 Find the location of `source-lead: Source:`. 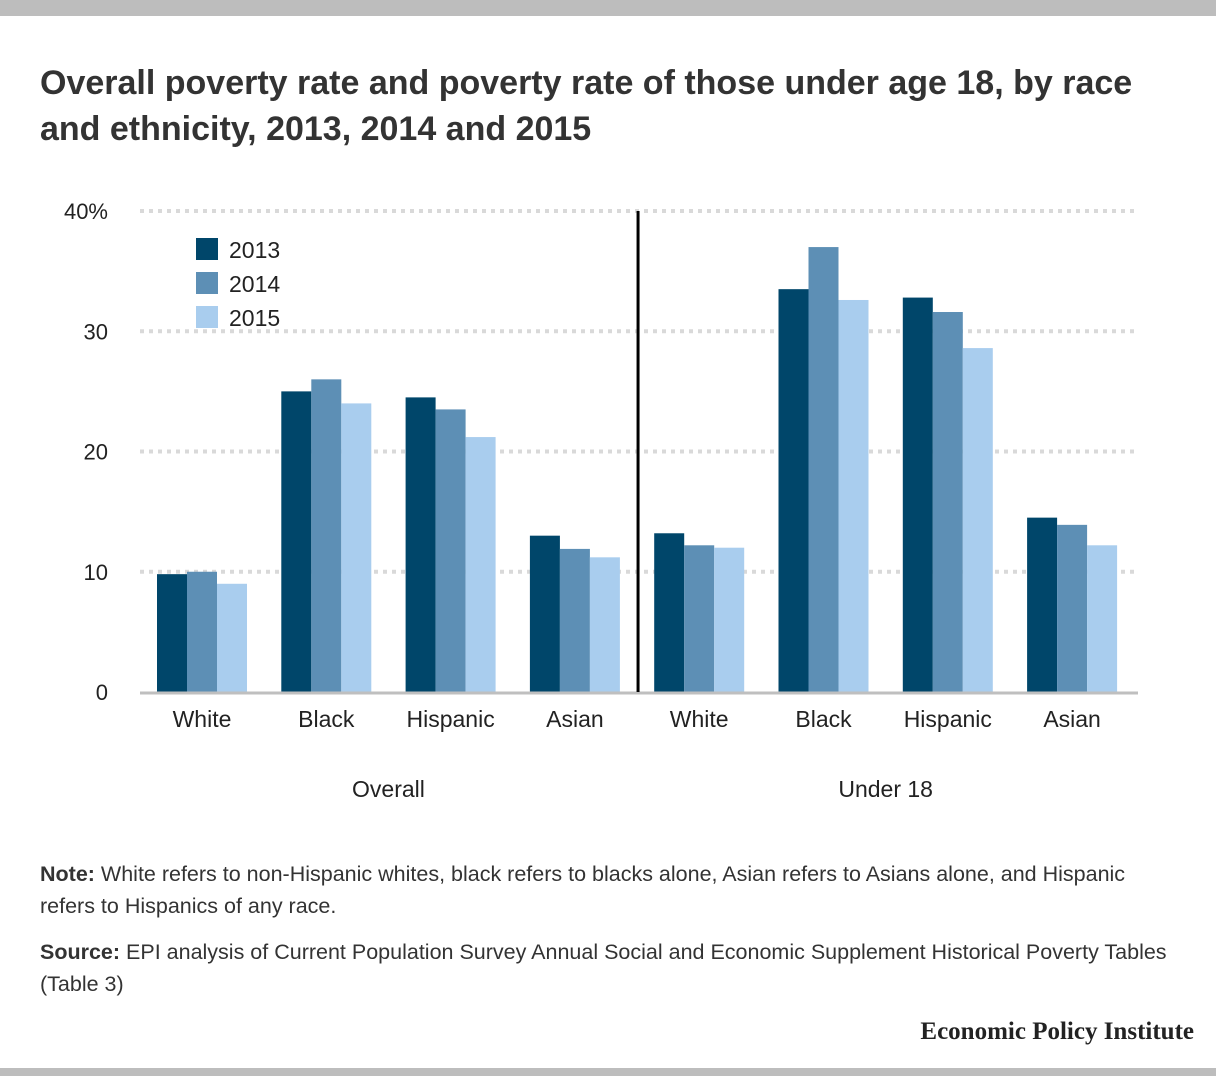

source-lead: Source: is located at coordinates (80, 952).